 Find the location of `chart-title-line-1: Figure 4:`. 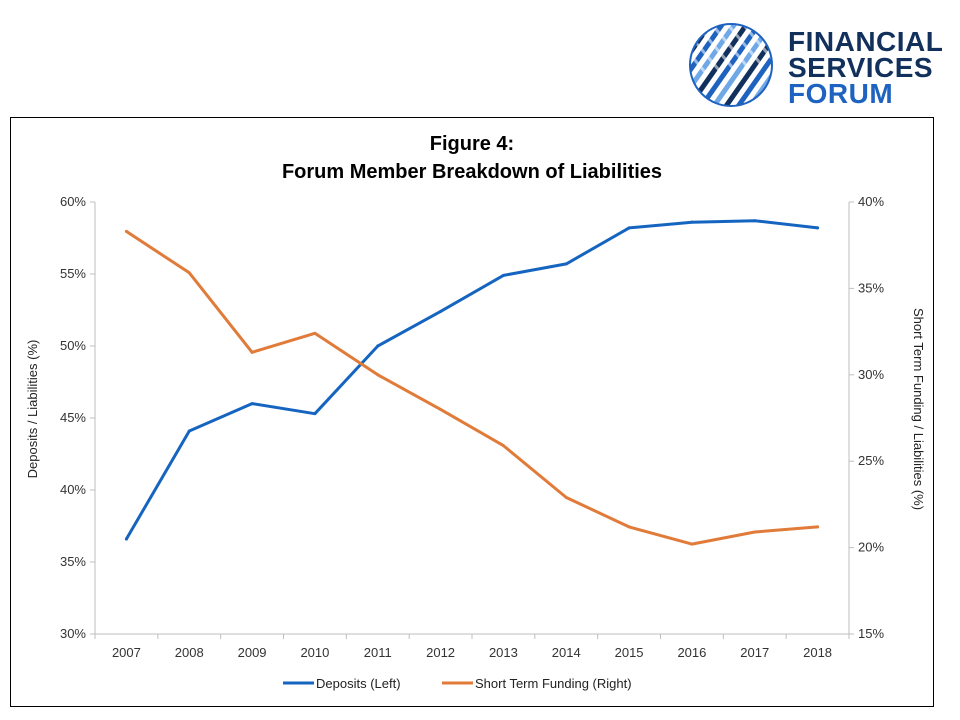

chart-title-line-1: Figure 4: is located at coordinates (472, 144).